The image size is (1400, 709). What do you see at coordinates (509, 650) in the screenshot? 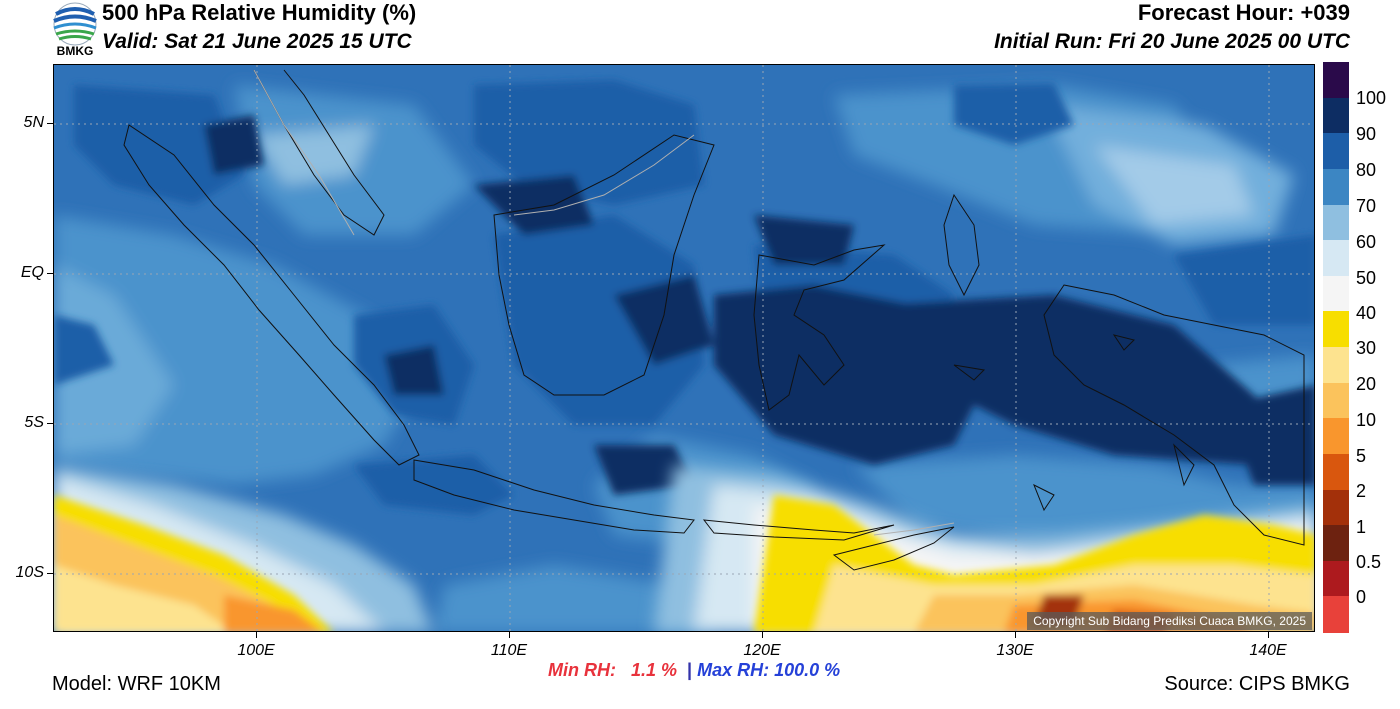
I see `lon-label-110e: 110E` at bounding box center [509, 650].